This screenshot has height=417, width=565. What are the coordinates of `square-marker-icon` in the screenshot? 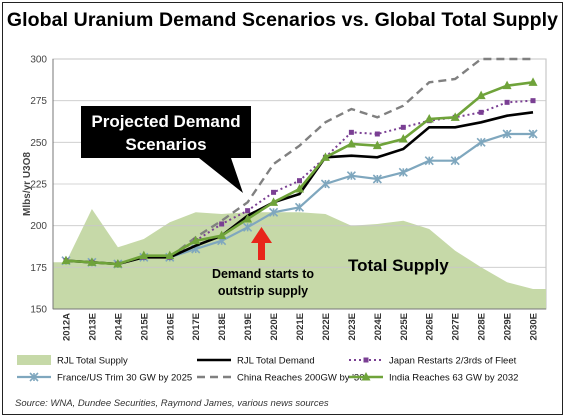 It's located at (366, 360).